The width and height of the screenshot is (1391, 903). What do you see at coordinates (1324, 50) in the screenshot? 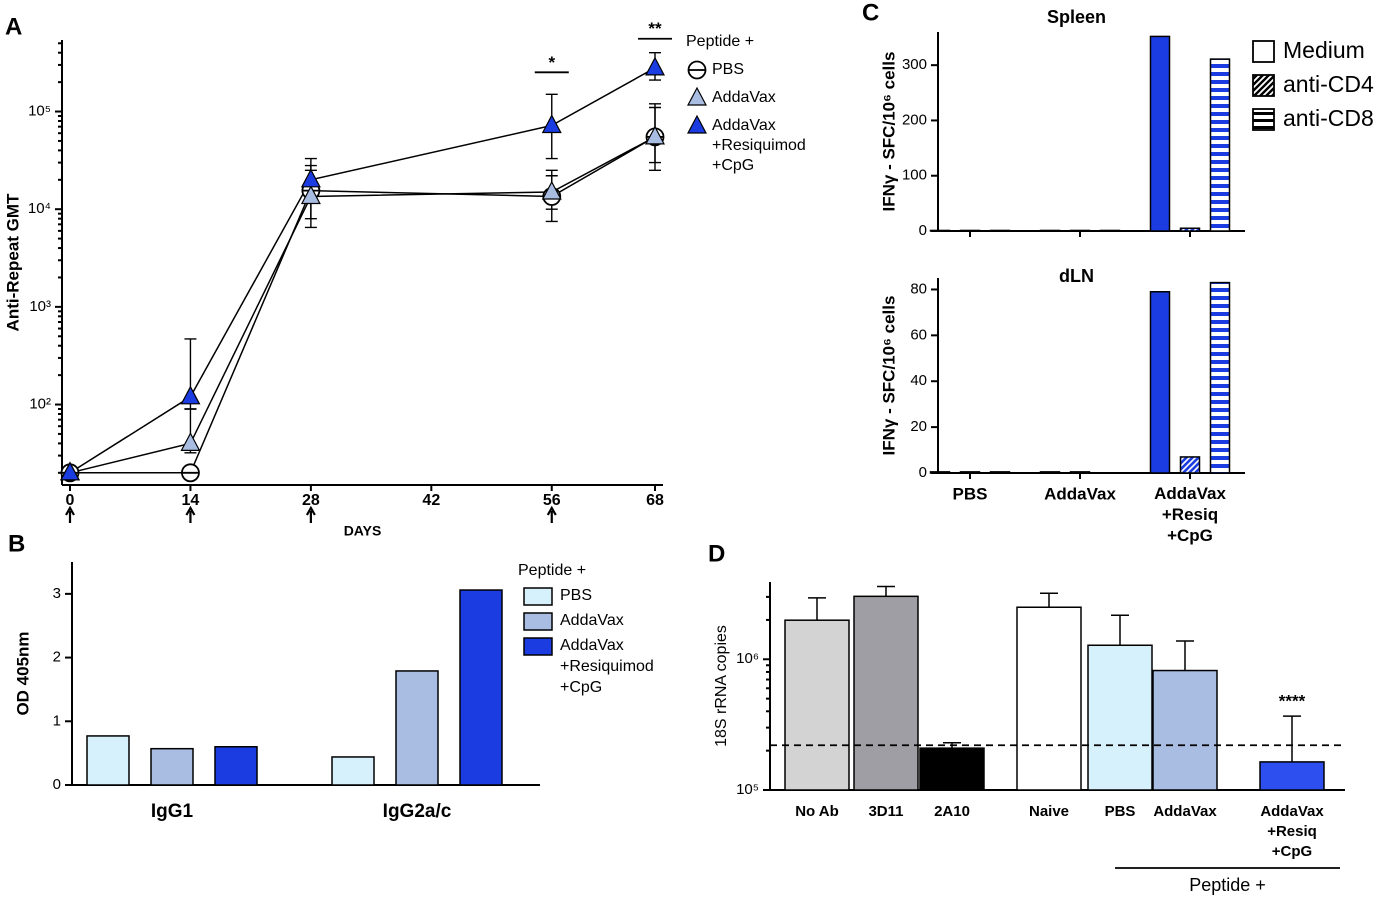
I see `legend-label: Medium` at bounding box center [1324, 50].